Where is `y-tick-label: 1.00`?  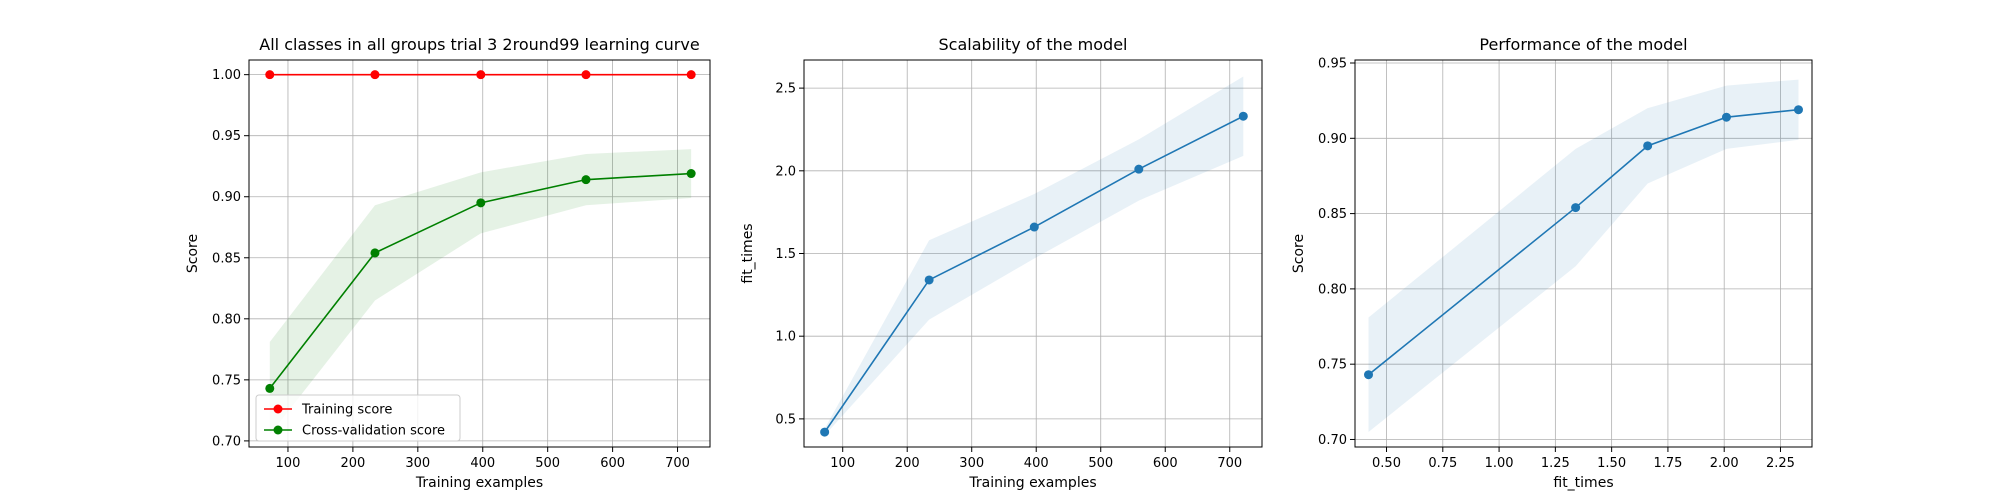 y-tick-label: 1.00 is located at coordinates (226, 75).